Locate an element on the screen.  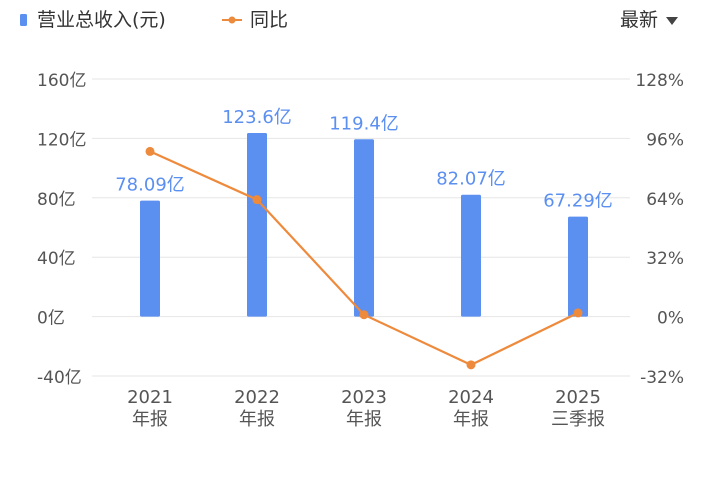
left-axis-tick-label: 0亿 is located at coordinates (51, 319).